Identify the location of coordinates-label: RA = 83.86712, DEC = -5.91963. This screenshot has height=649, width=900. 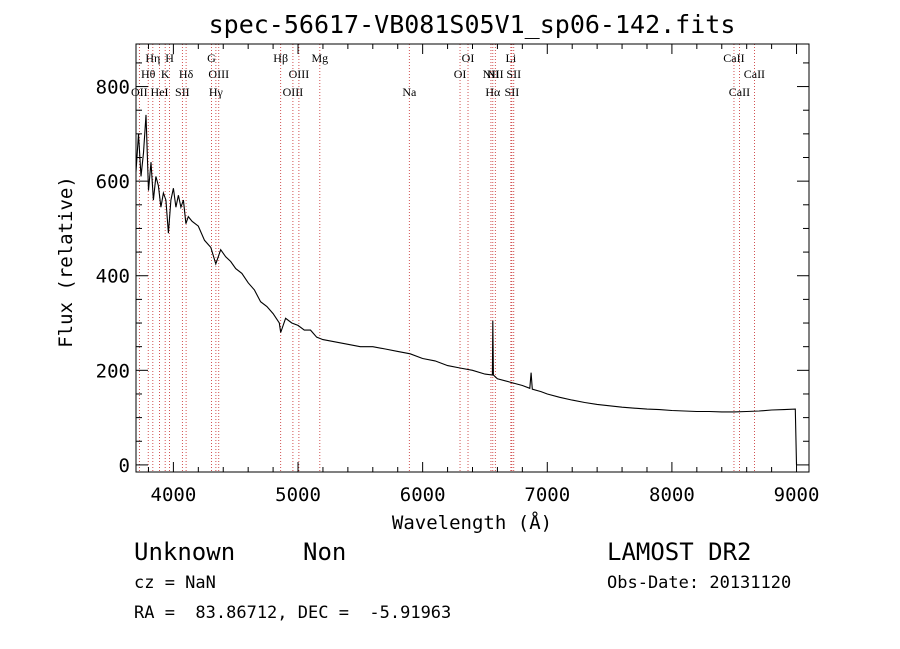
(293, 613).